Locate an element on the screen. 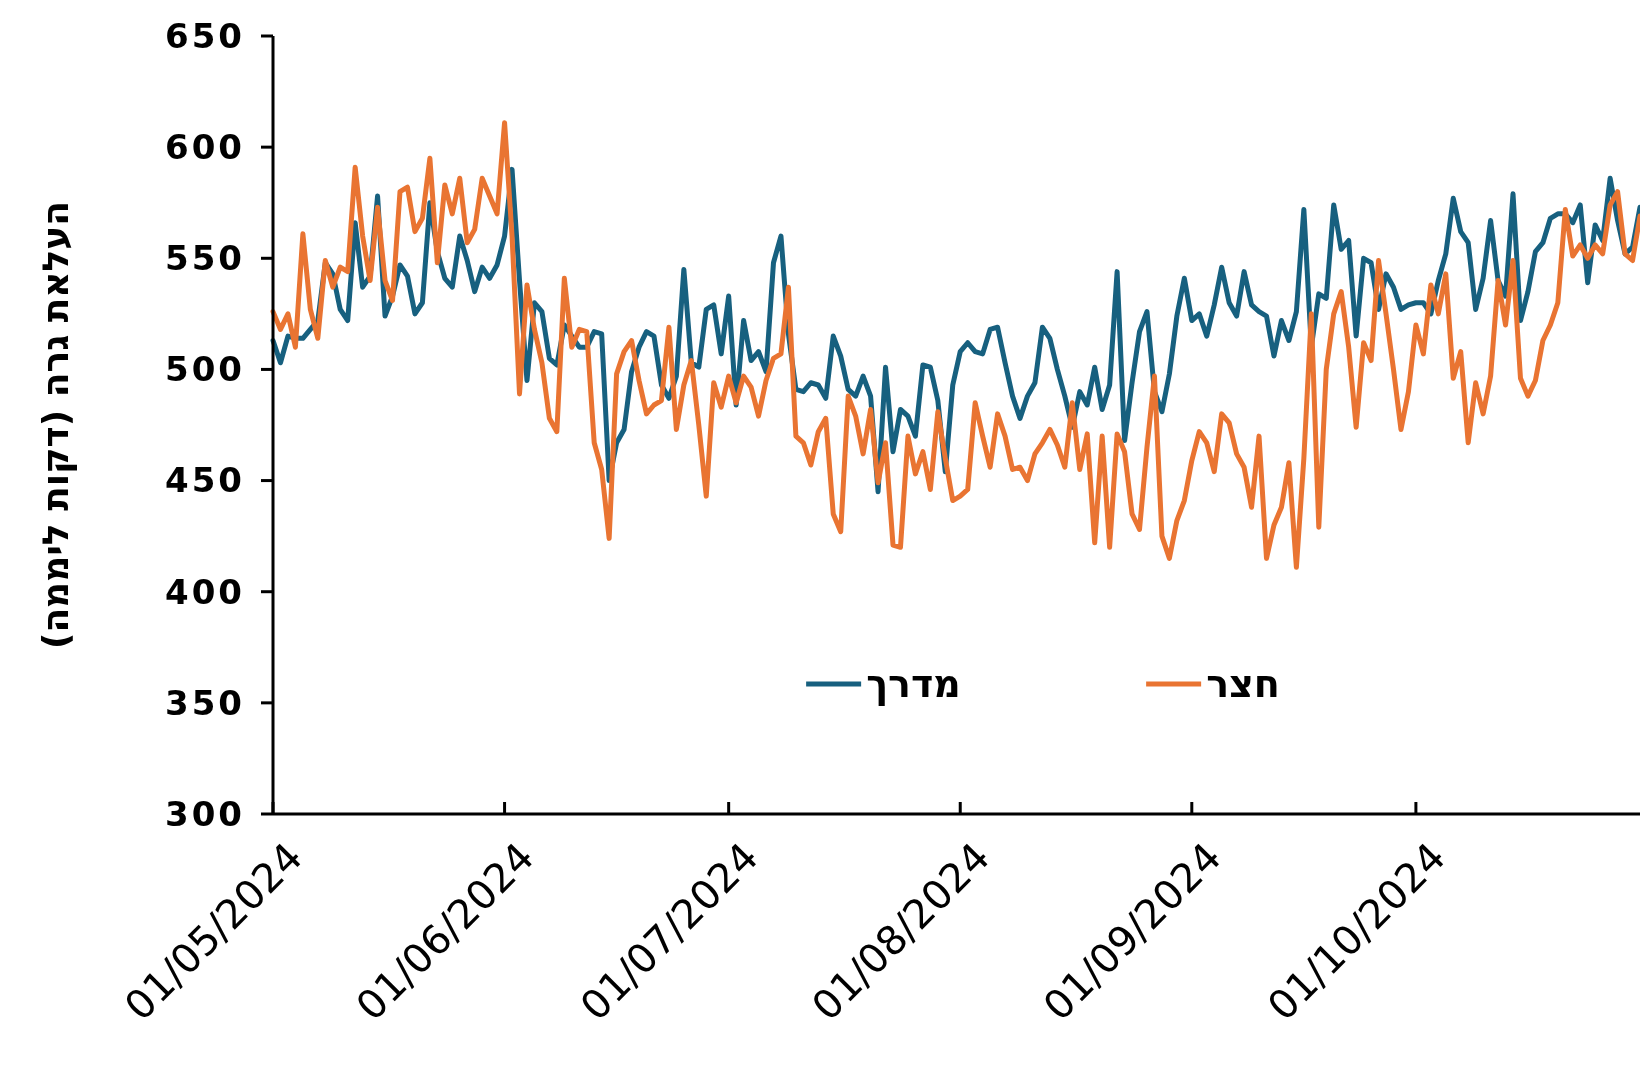 This screenshot has width=1640, height=1067. legend-label: מדרך is located at coordinates (913, 684).